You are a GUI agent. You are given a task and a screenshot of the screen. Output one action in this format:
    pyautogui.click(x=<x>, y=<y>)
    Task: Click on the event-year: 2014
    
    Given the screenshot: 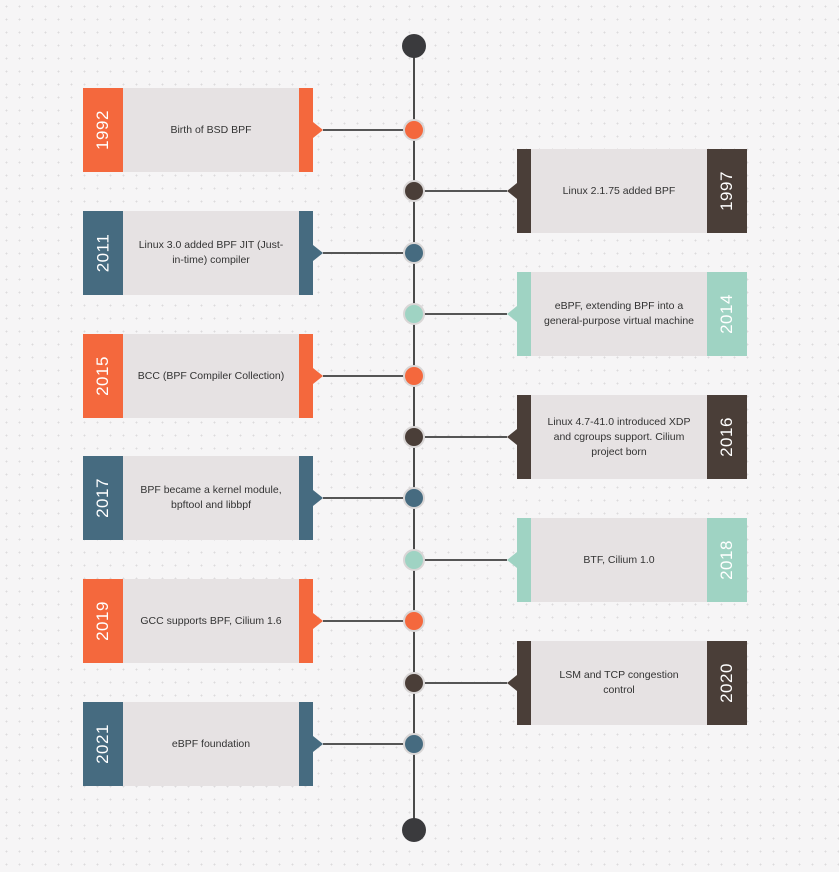 What is the action you would take?
    pyautogui.click(x=727, y=314)
    